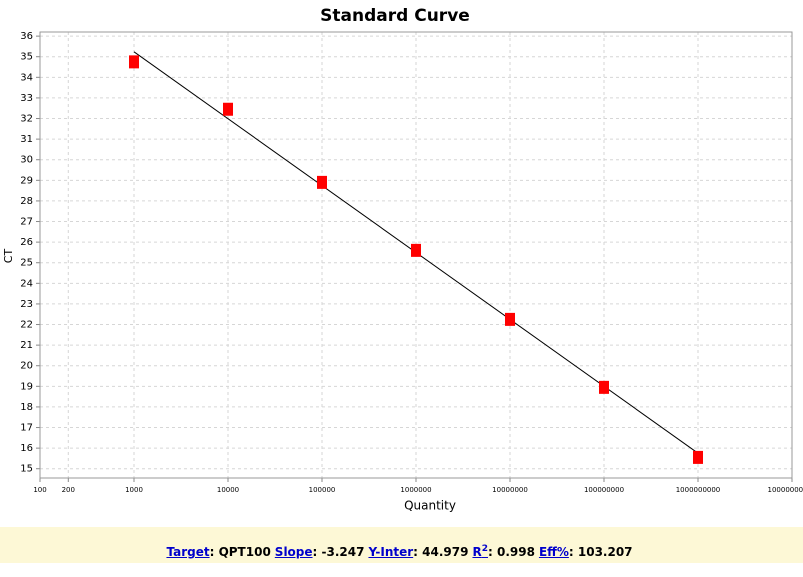 This screenshot has height=577, width=803. Describe the element at coordinates (240, 552) in the screenshot. I see `footer-value: QPT100` at that location.